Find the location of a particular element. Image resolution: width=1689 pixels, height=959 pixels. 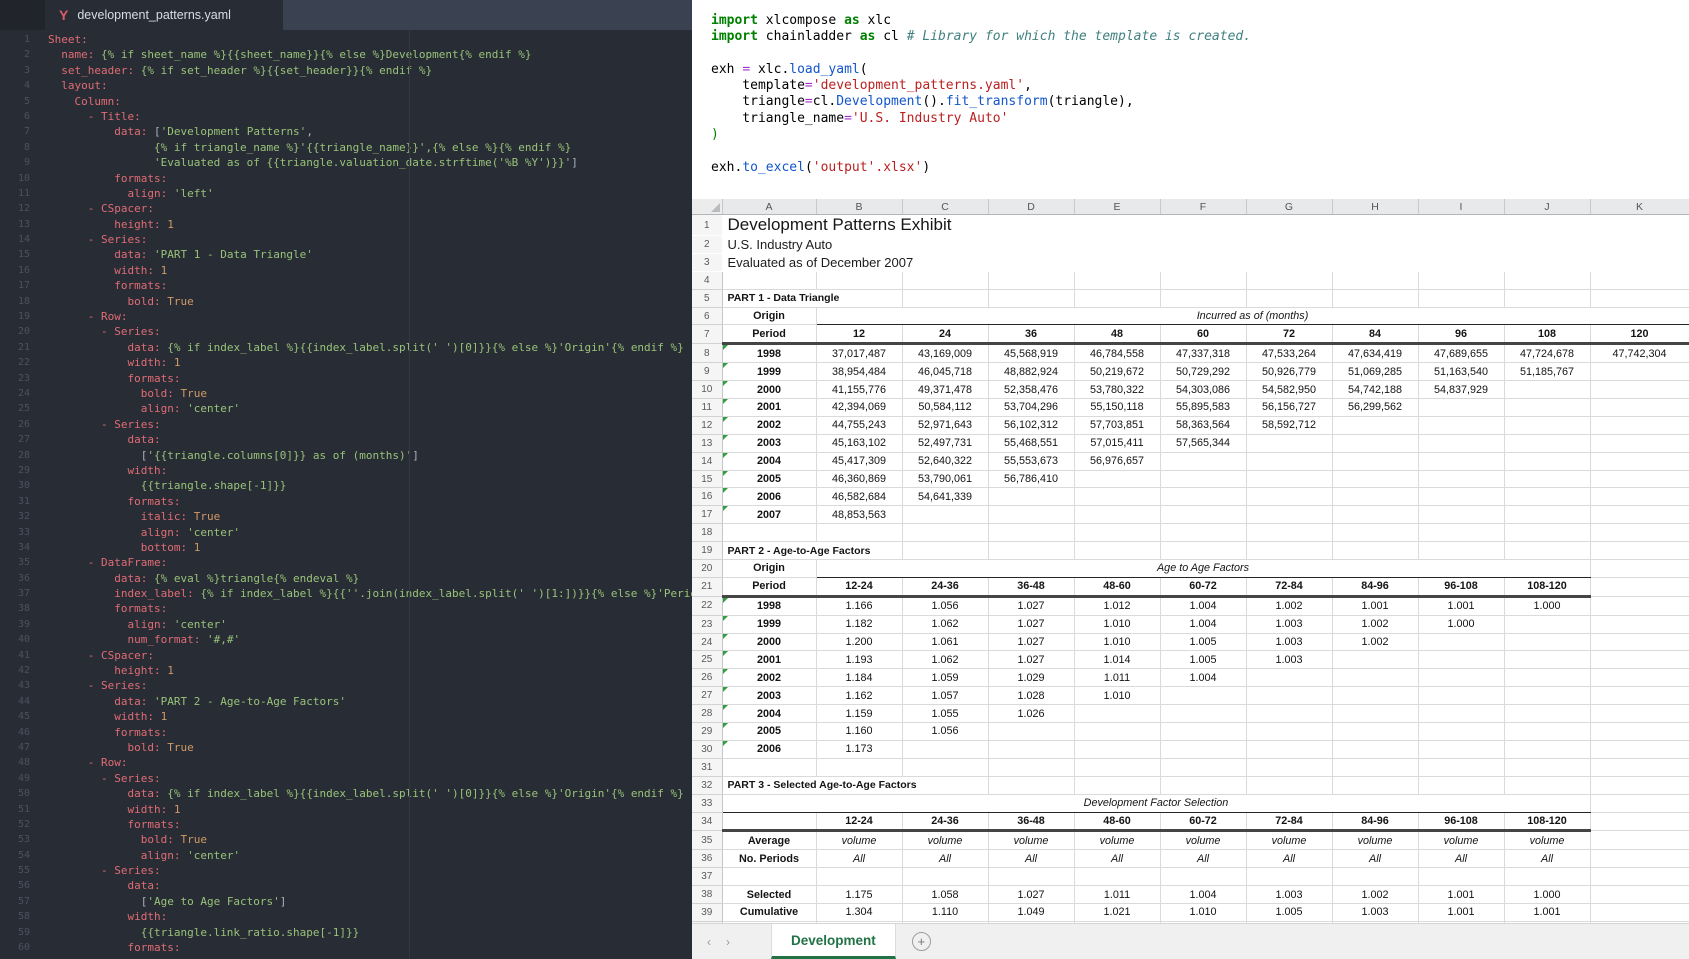

cell-H38: 1.002 is located at coordinates (1375, 894).